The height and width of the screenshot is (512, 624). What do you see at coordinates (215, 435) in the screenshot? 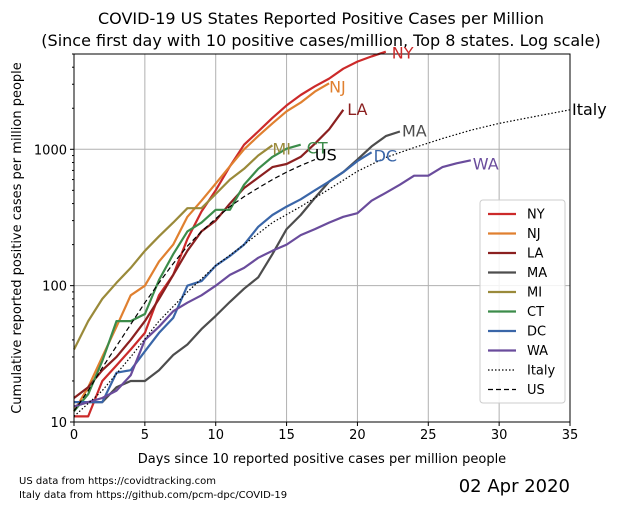
I see `x-tick-label: 10` at bounding box center [215, 435].